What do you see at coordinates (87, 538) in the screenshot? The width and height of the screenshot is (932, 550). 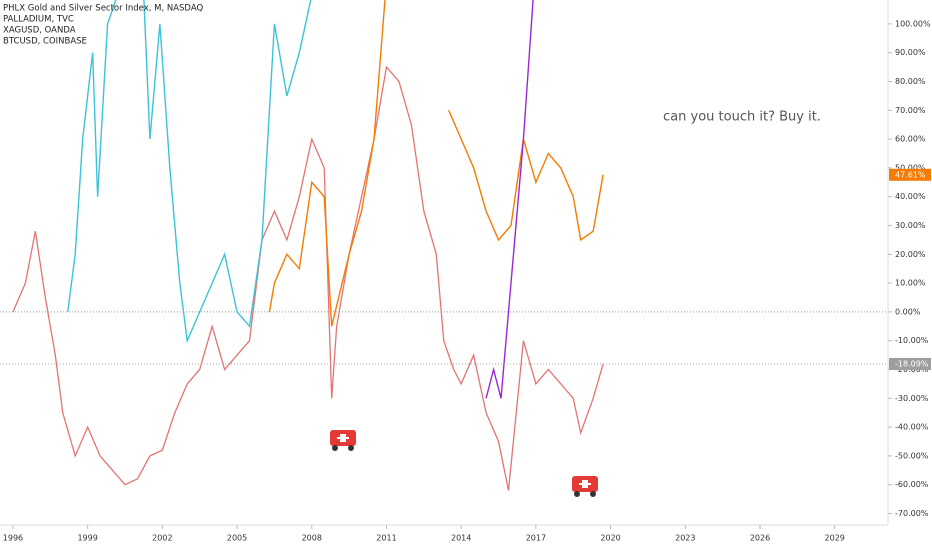 I see `x-tick-label: 1999` at bounding box center [87, 538].